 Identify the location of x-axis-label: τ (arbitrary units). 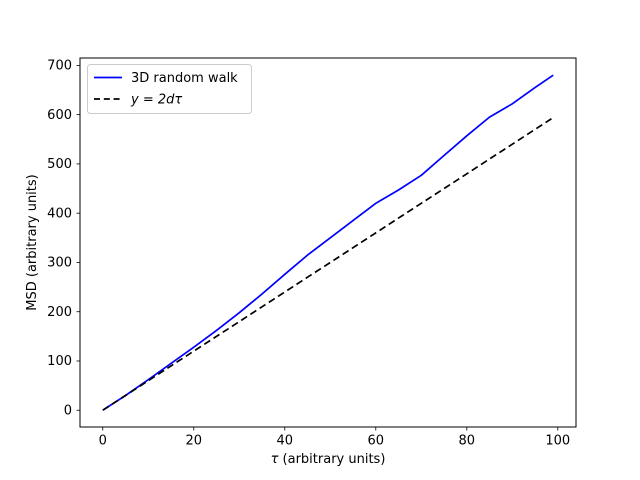
(328, 459).